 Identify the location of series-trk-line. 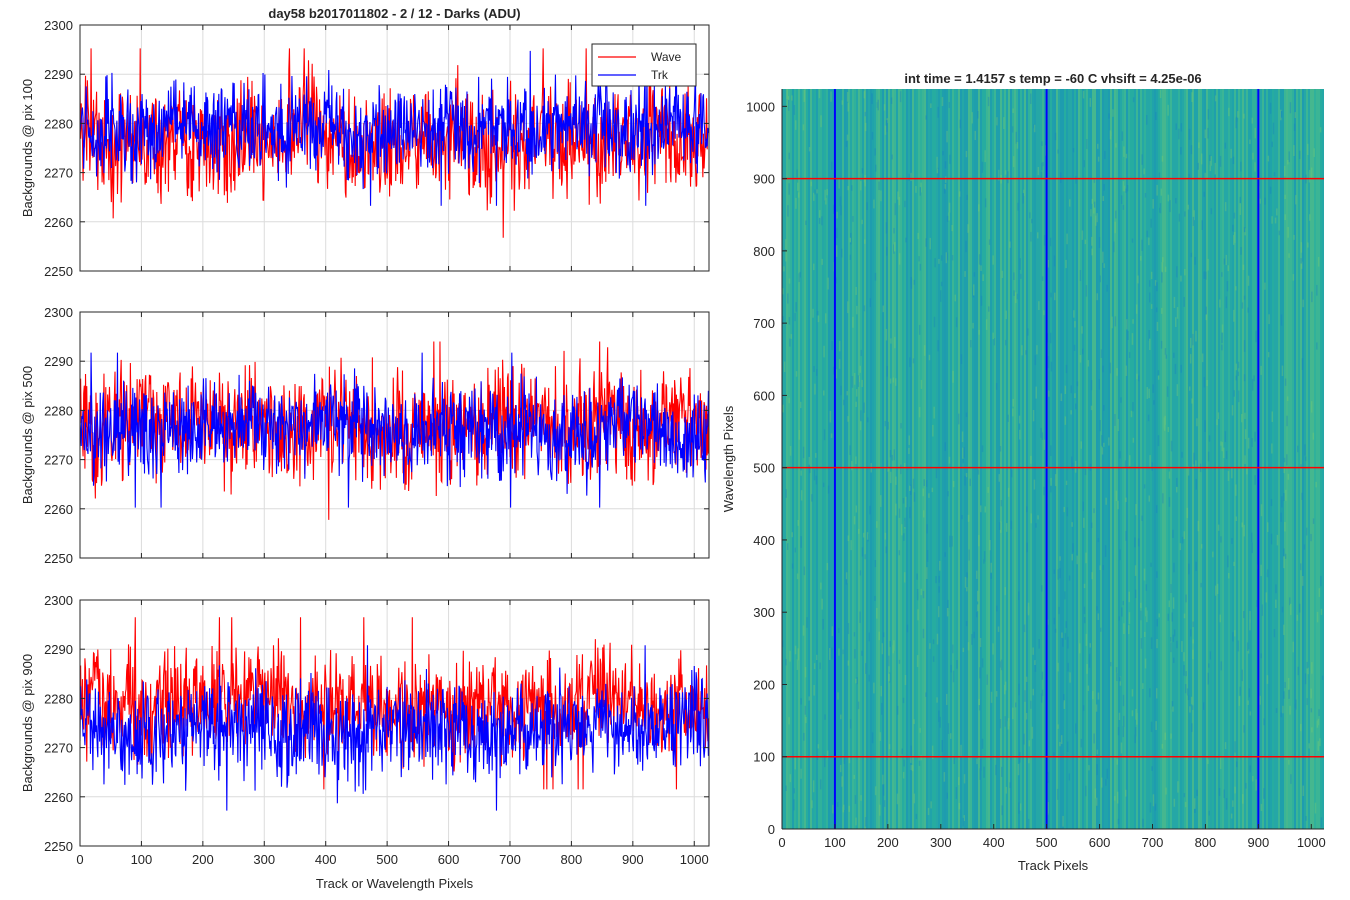
(394, 430).